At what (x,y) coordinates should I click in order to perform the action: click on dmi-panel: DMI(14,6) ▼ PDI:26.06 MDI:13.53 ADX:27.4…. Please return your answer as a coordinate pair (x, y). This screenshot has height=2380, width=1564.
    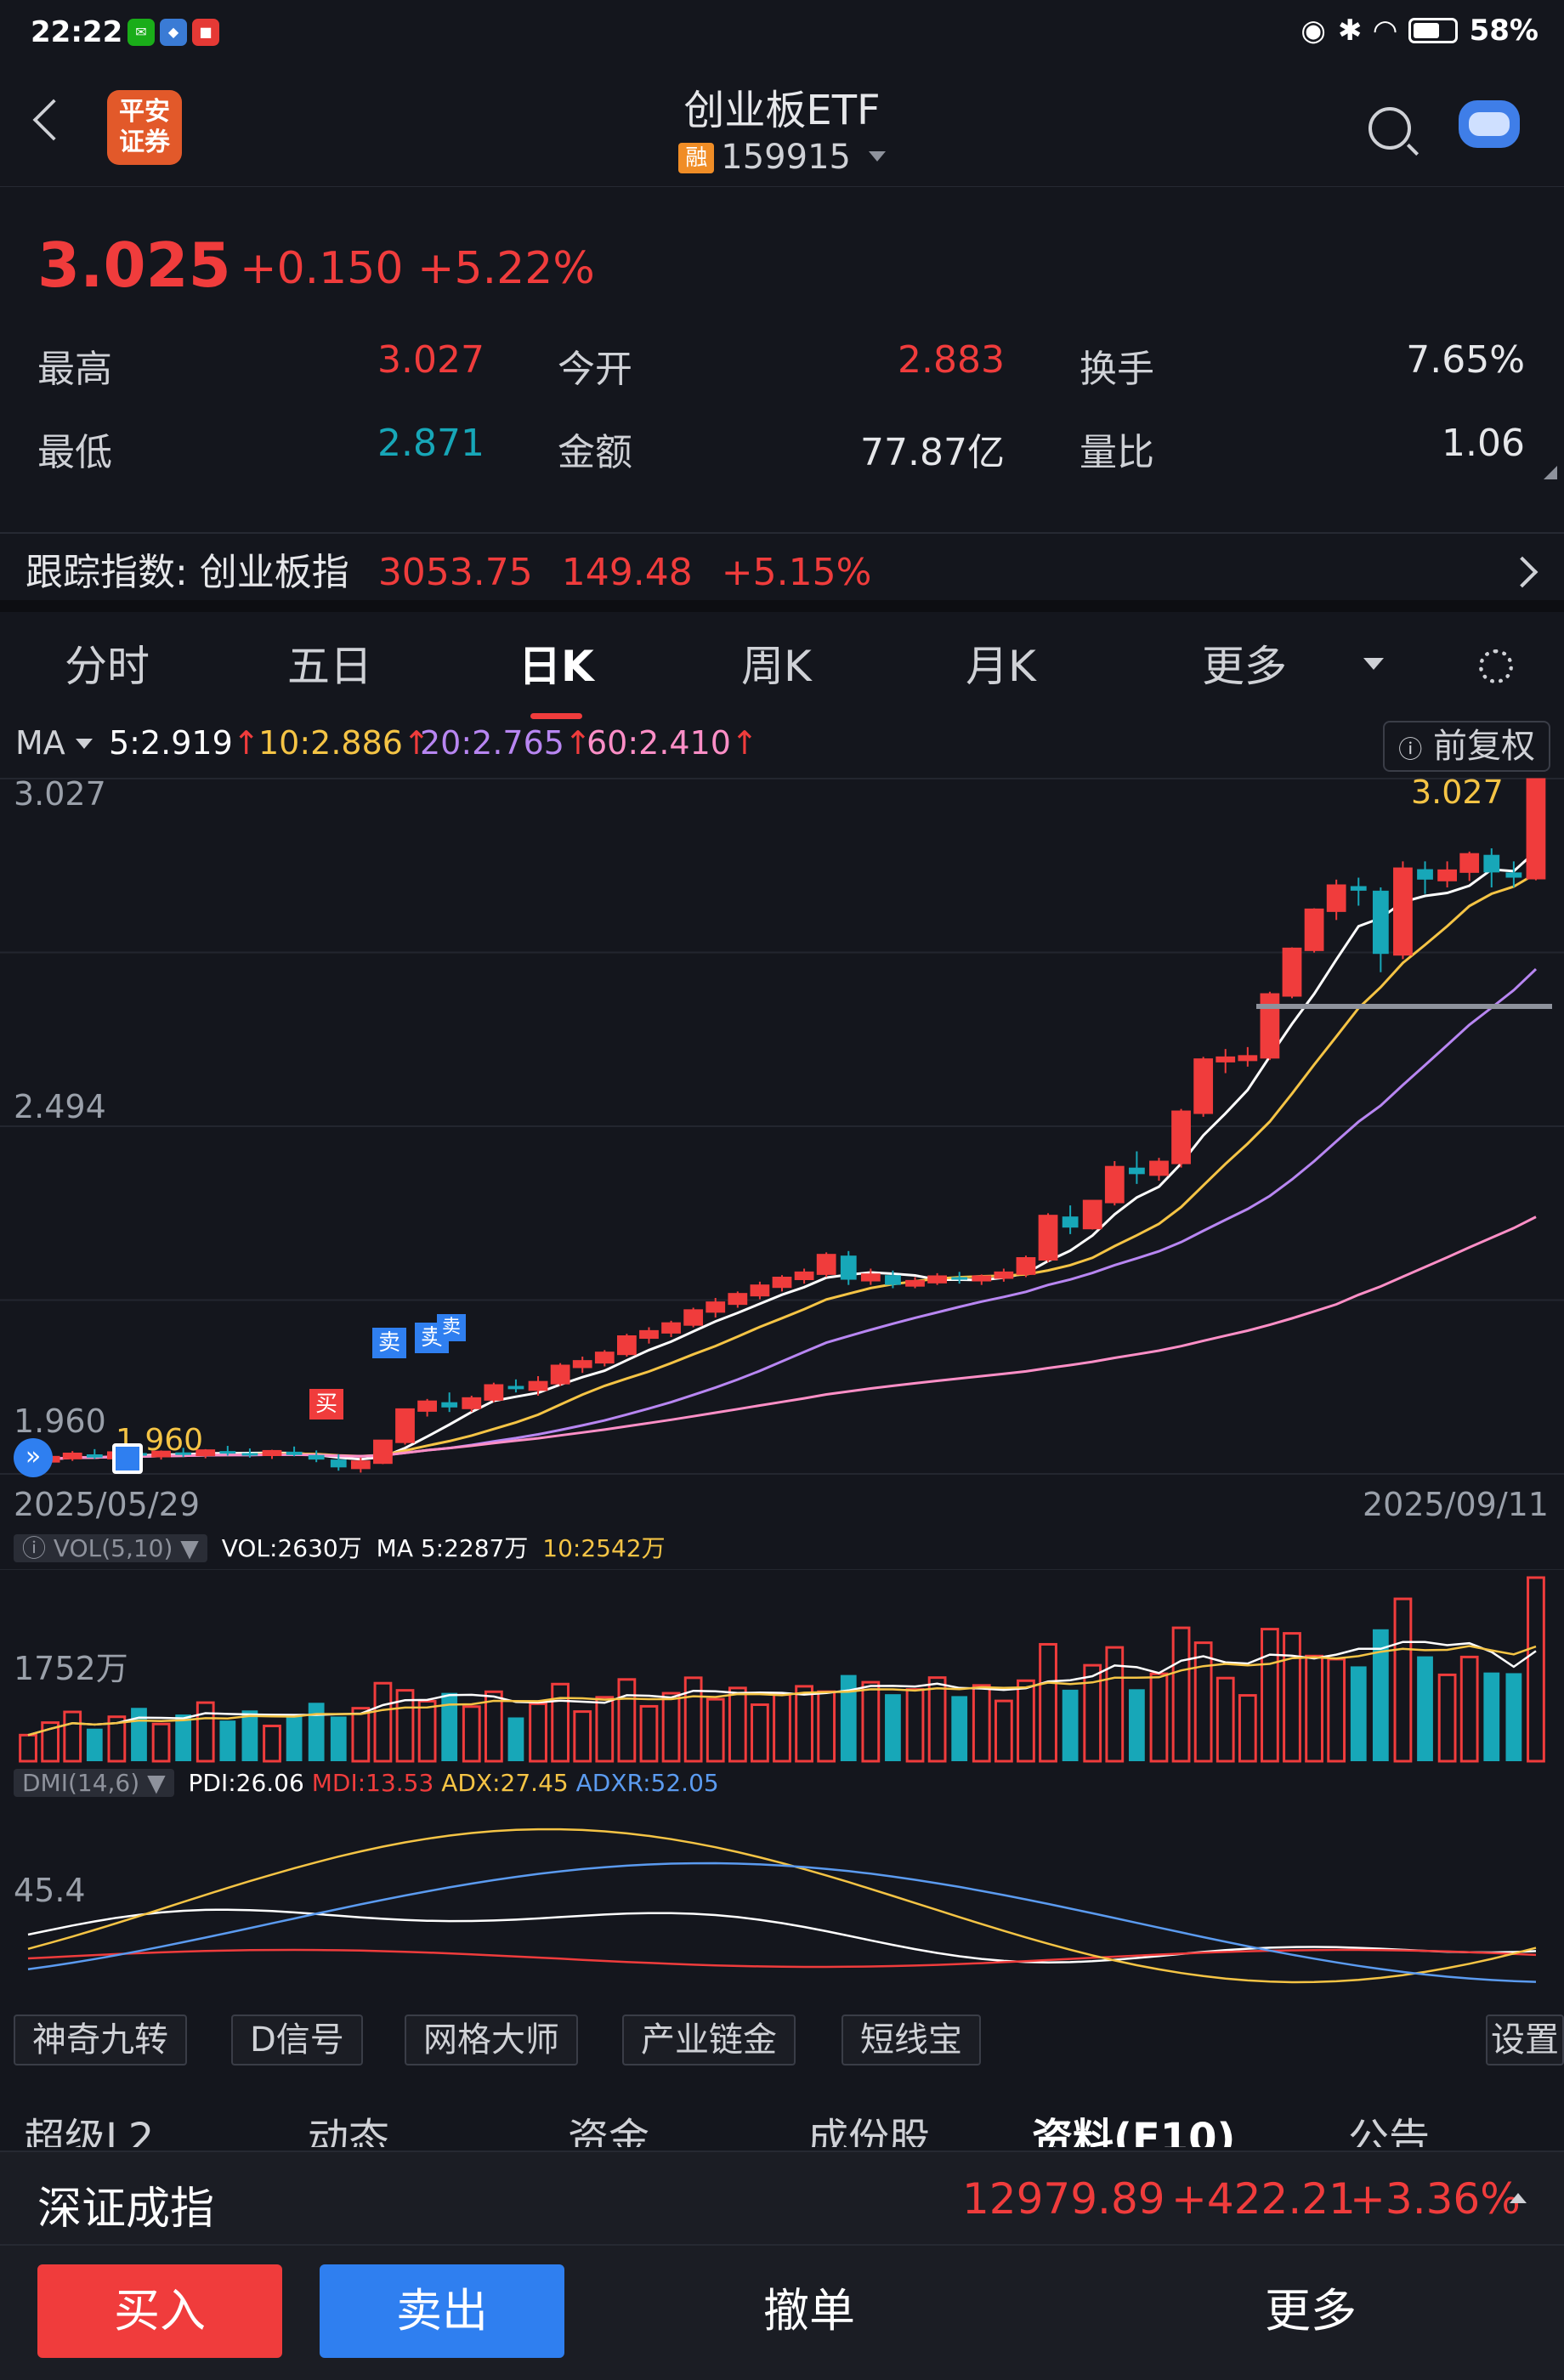
    Looking at the image, I should click on (782, 1882).